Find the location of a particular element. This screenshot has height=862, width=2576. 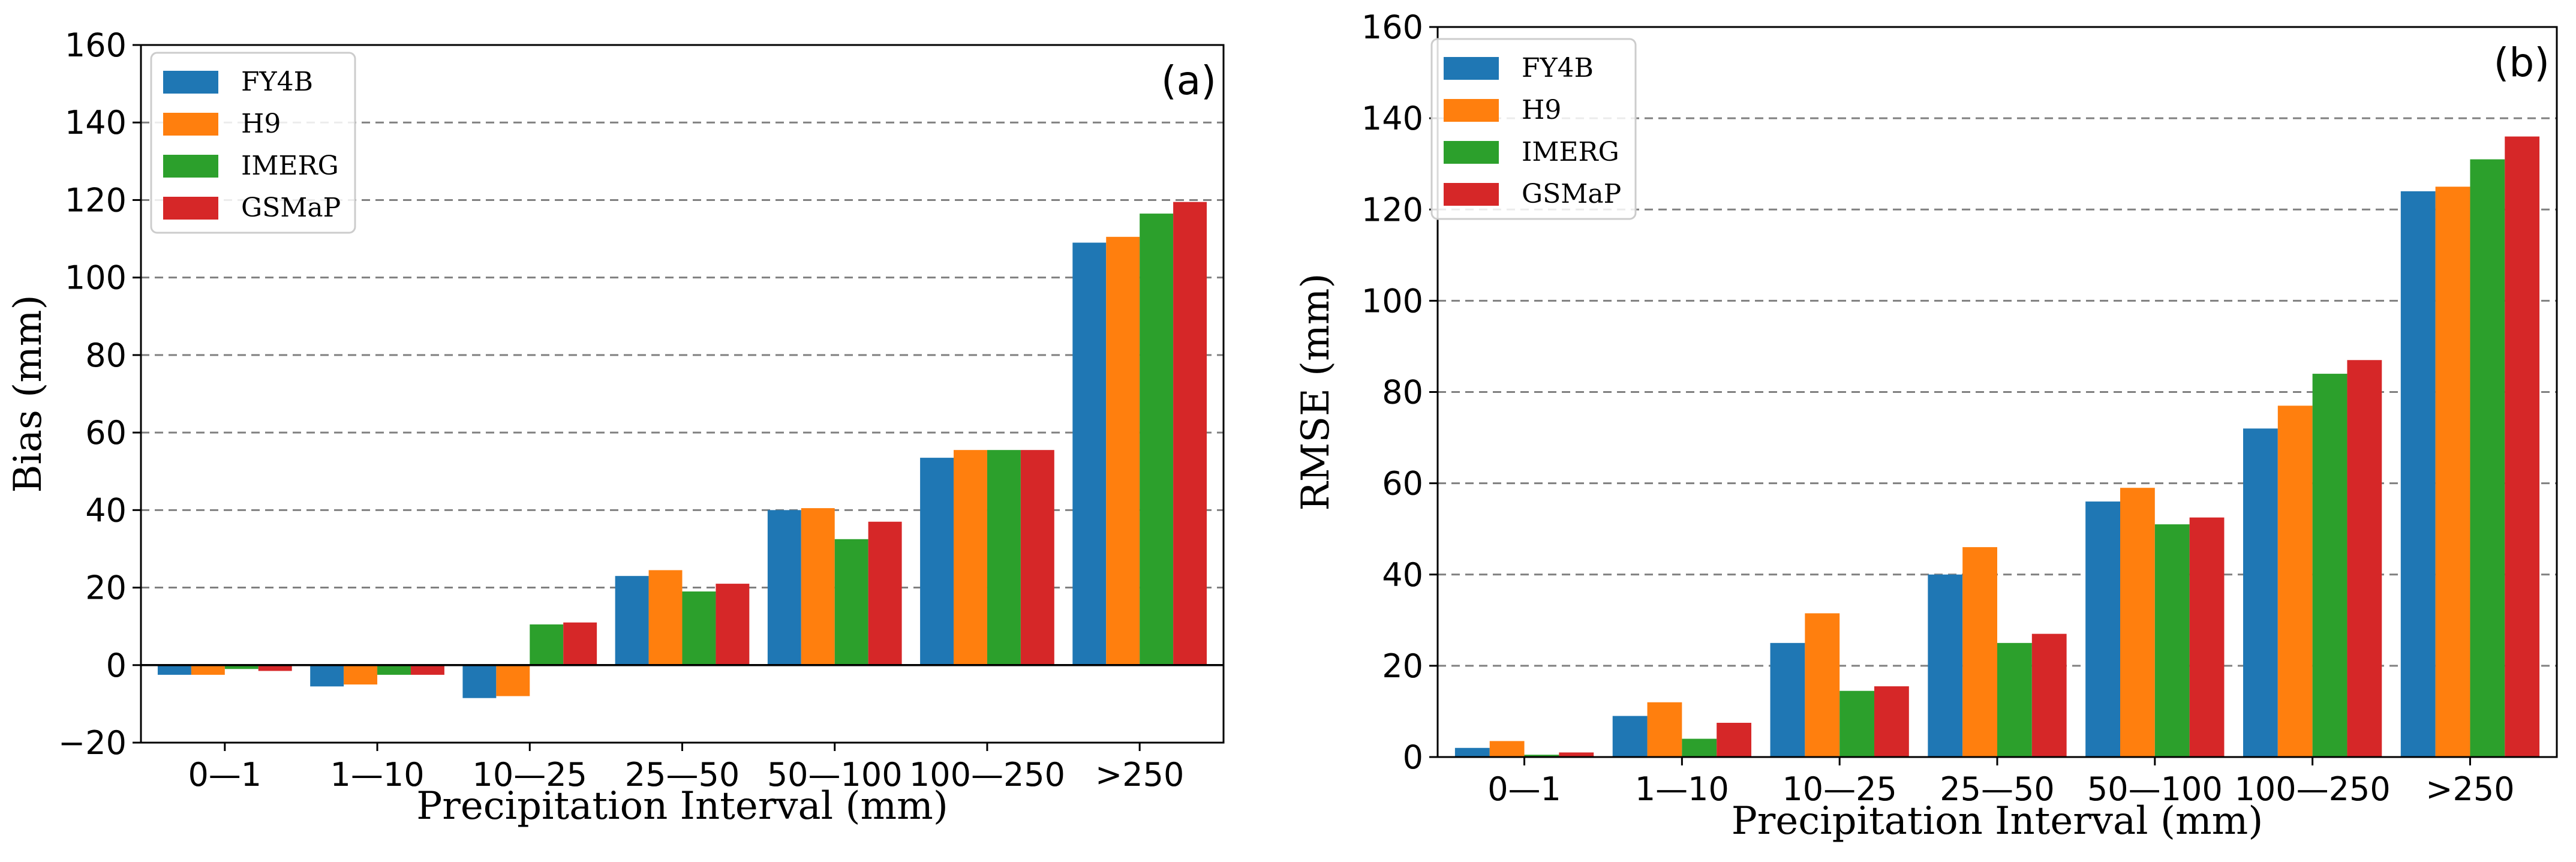

legend-label-h9: H9 is located at coordinates (1542, 110).